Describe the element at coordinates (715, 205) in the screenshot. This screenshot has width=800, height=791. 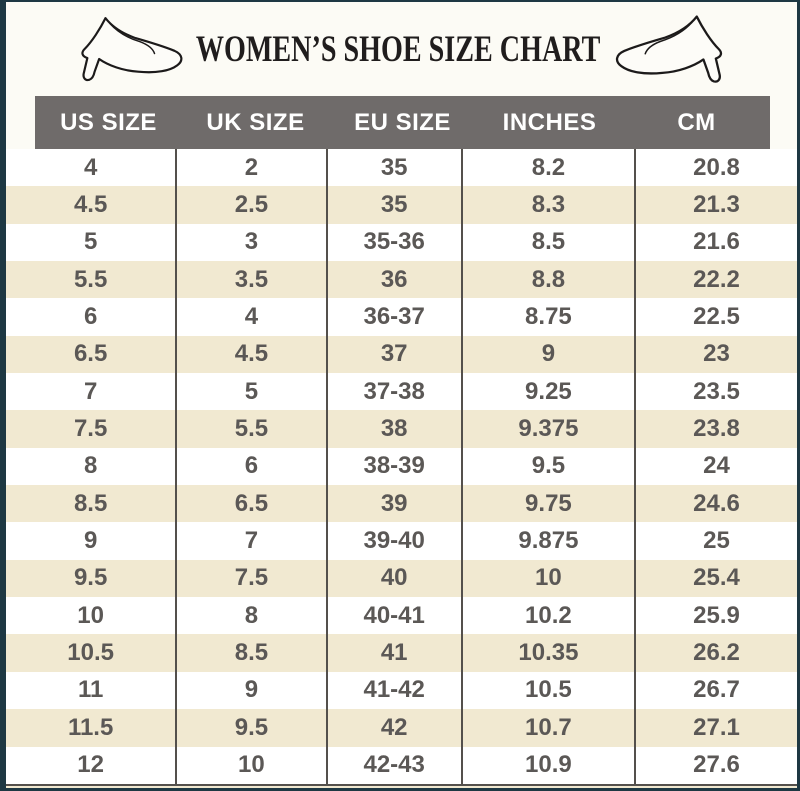
I see `table-cell: 21.3` at that location.